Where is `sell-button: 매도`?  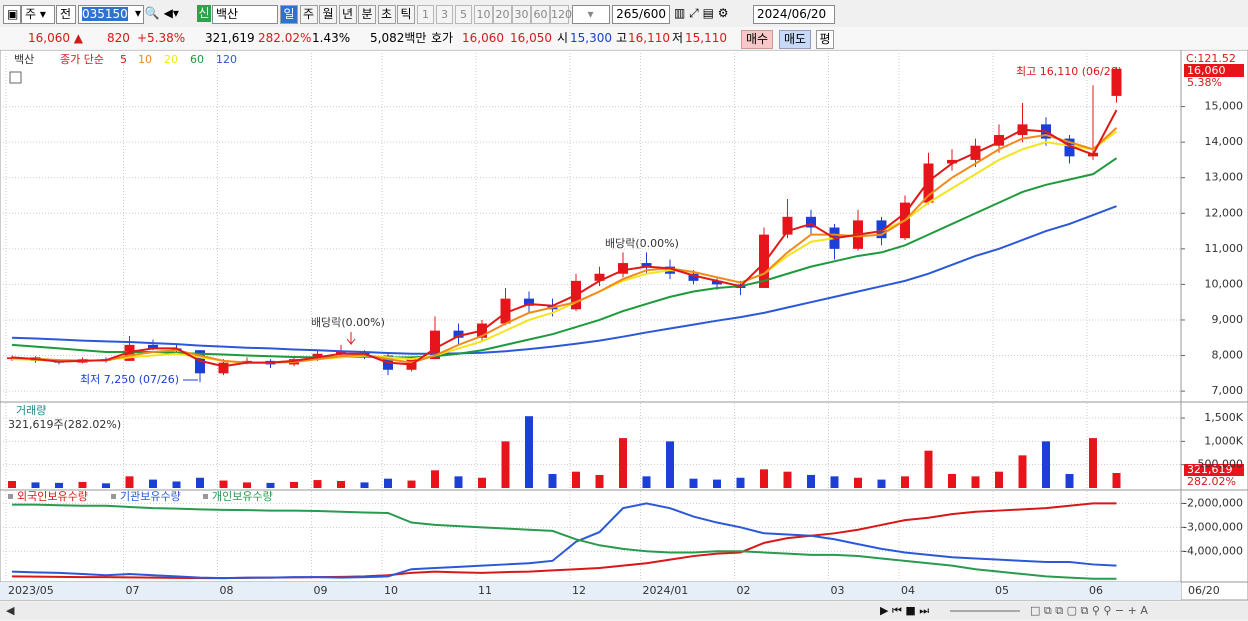 sell-button: 매도 is located at coordinates (795, 39).